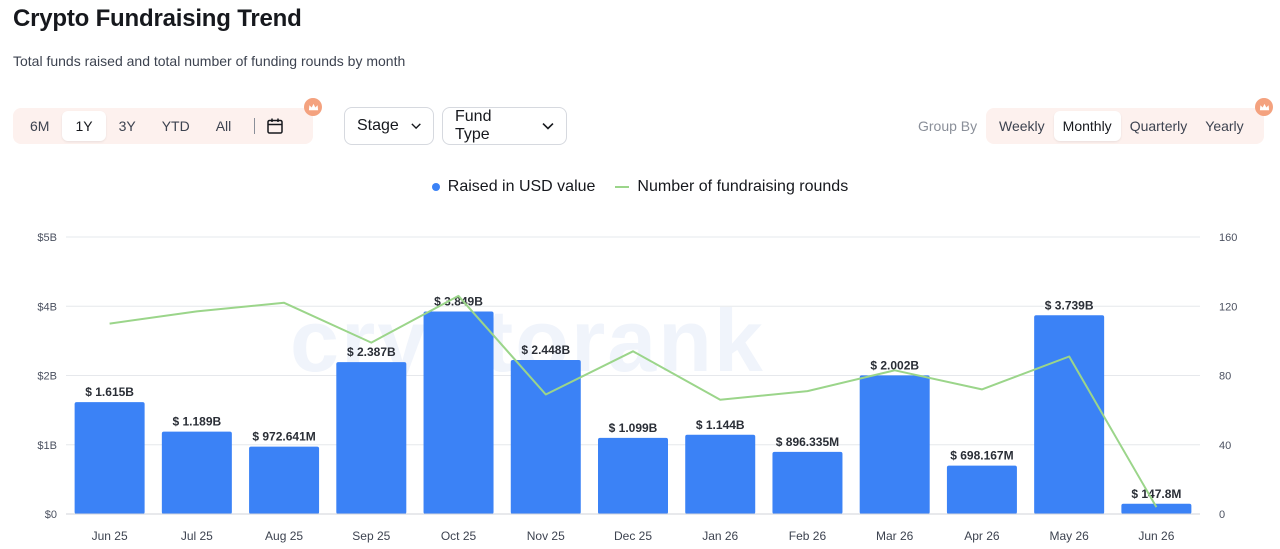  Describe the element at coordinates (47, 446) in the screenshot. I see `y-left-tick-label: $1B` at that location.